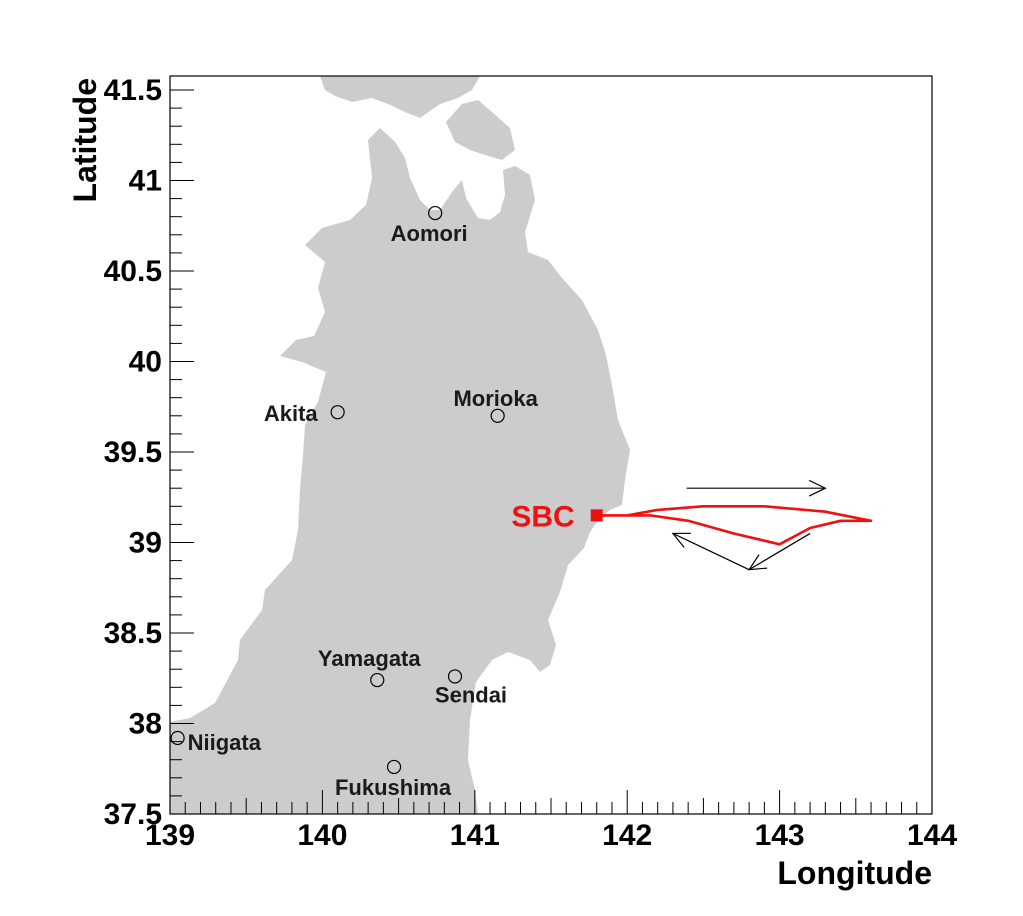  Describe the element at coordinates (322, 835) in the screenshot. I see `x-tick-label: 140` at that location.